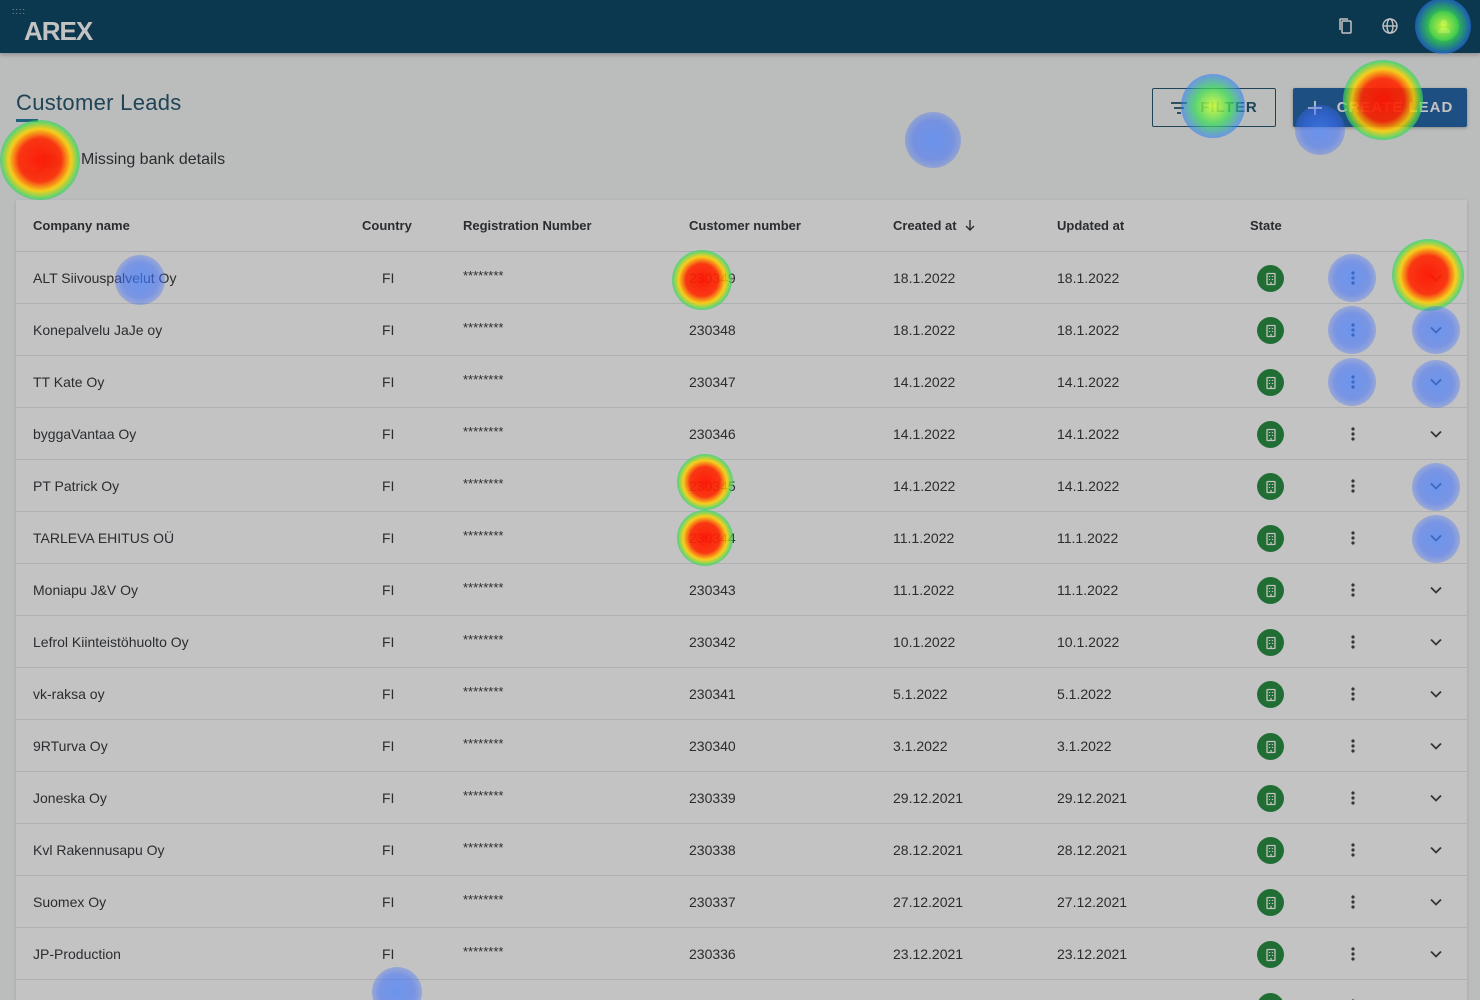 The width and height of the screenshot is (1480, 1000). I want to click on create-lead-label: CREATE LEAD, so click(1395, 107).